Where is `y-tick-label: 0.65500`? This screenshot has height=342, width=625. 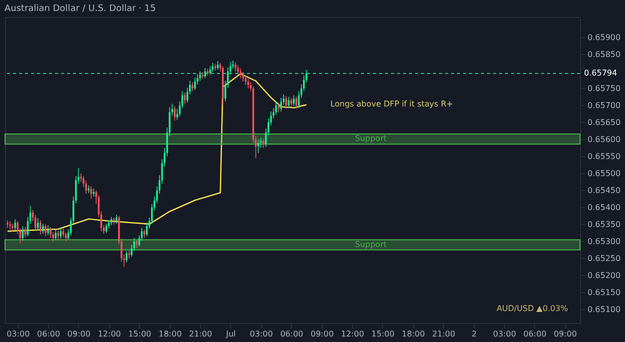 y-tick-label: 0.65500 is located at coordinates (604, 173).